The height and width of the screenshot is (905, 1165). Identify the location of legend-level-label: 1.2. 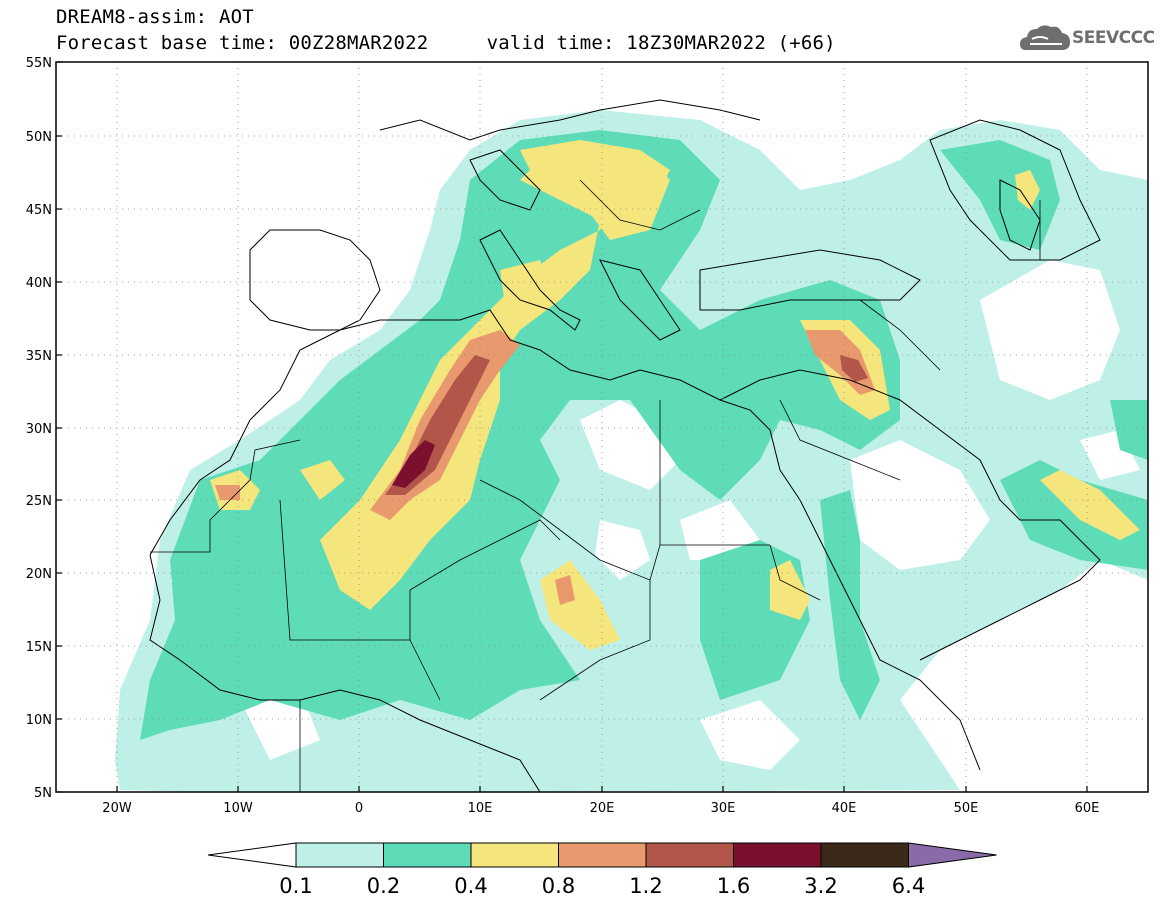
(645, 886).